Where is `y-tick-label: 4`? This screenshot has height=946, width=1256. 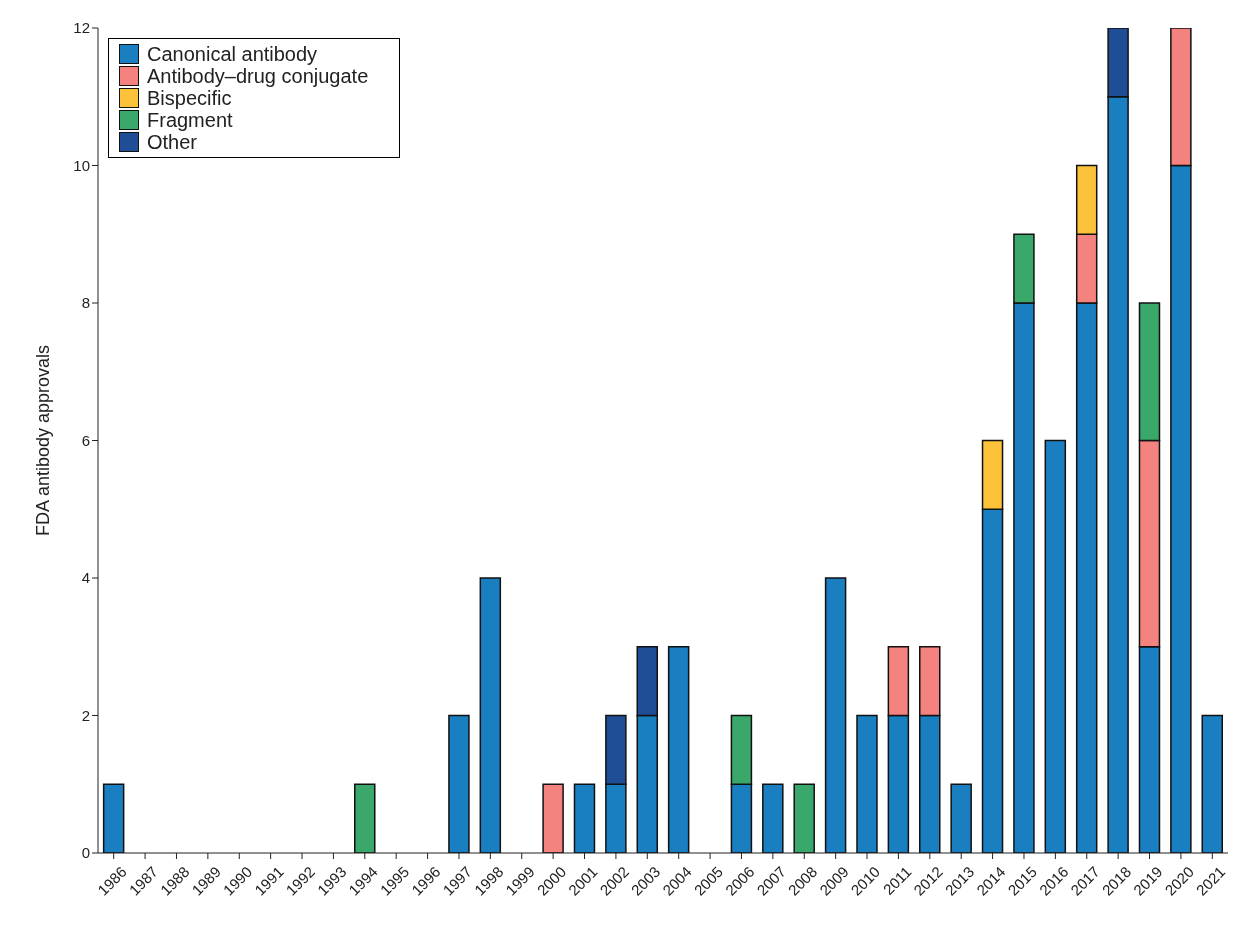 y-tick-label: 4 is located at coordinates (85, 578).